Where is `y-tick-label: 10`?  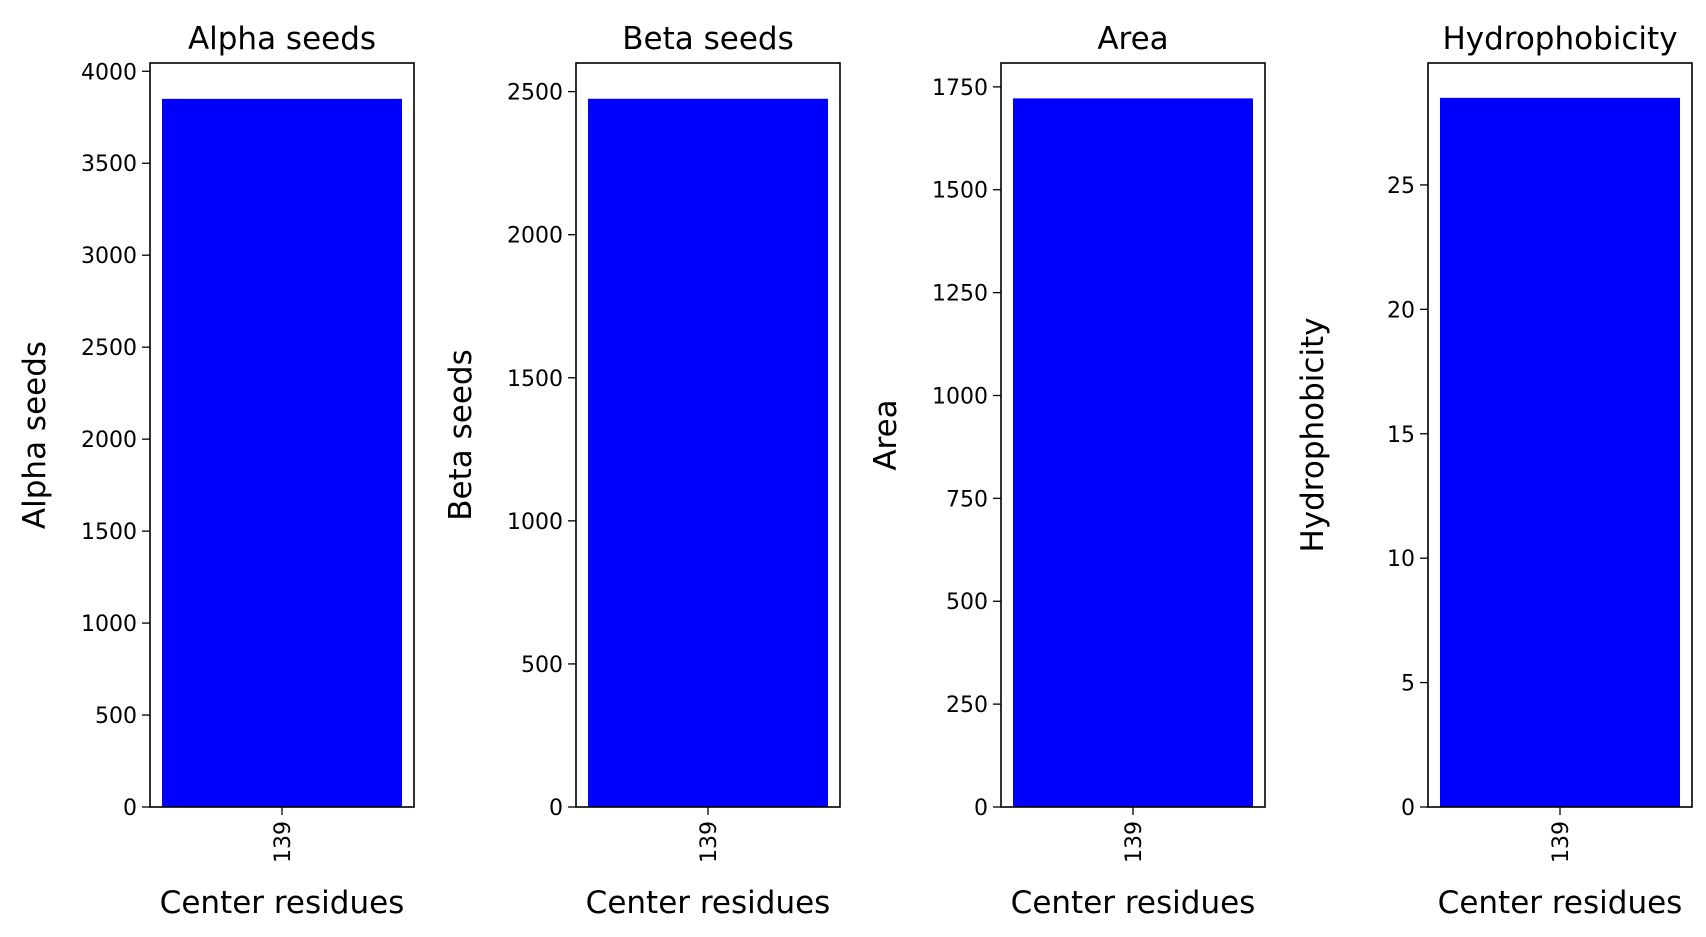
y-tick-label: 10 is located at coordinates (1401, 559).